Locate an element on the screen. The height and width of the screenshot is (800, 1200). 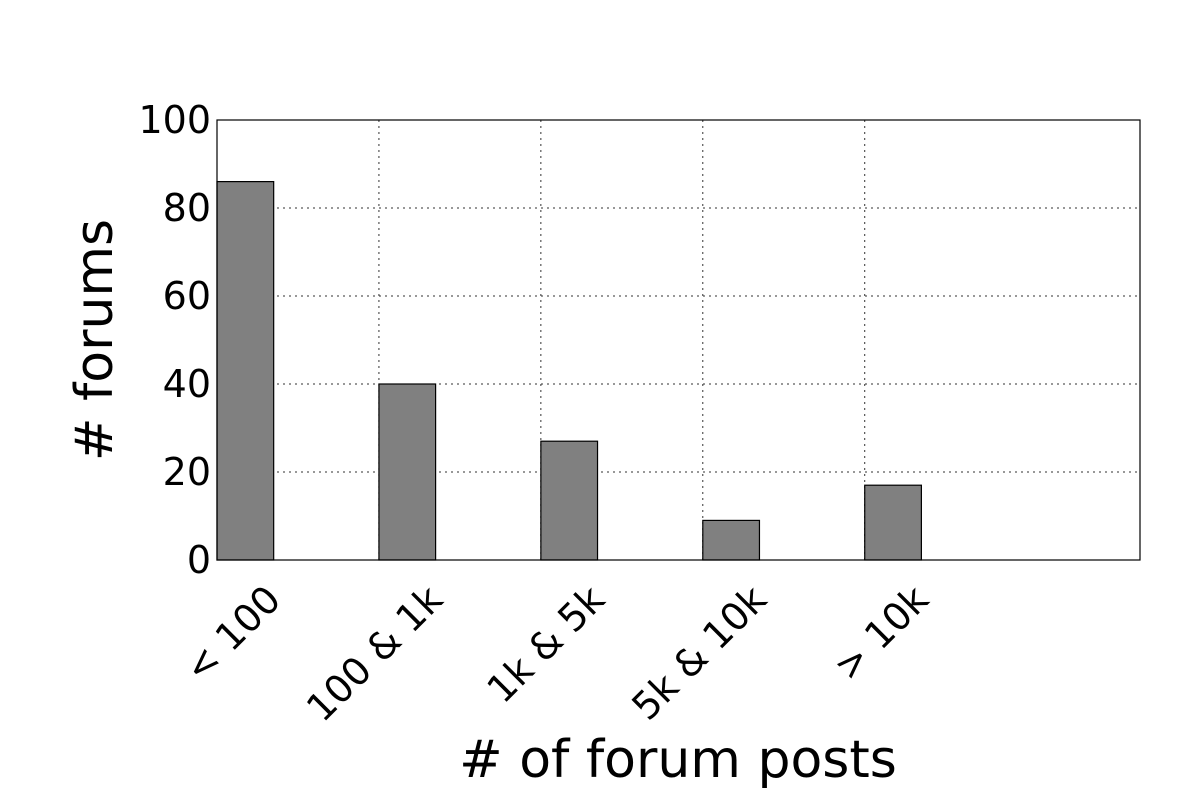
y-tick-label: 0 is located at coordinates (199, 560).